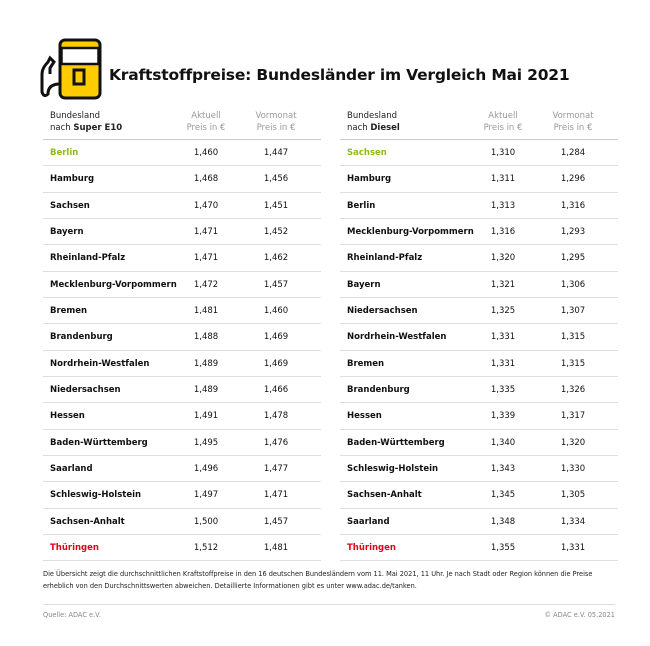 This screenshot has width=650, height=646. I want to click on table-row: Mecklenburg-Vorpommern 1,472 1,457, so click(182, 285).